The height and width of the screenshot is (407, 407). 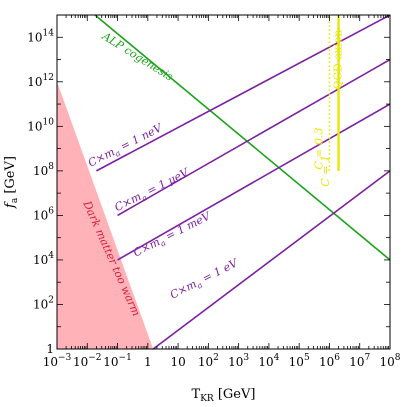 I want to click on y-tick-label: 1, so click(x=50, y=349).